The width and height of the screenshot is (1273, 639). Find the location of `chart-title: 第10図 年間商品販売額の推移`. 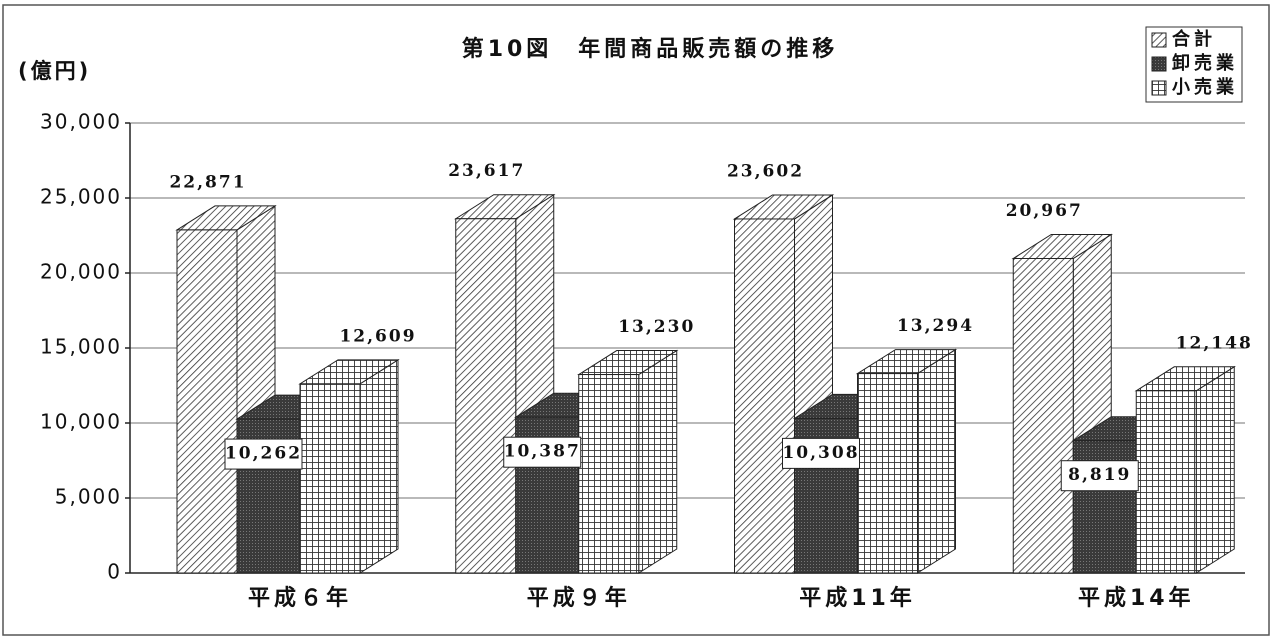

chart-title: 第10図 年間商品販売額の推移 is located at coordinates (650, 49).